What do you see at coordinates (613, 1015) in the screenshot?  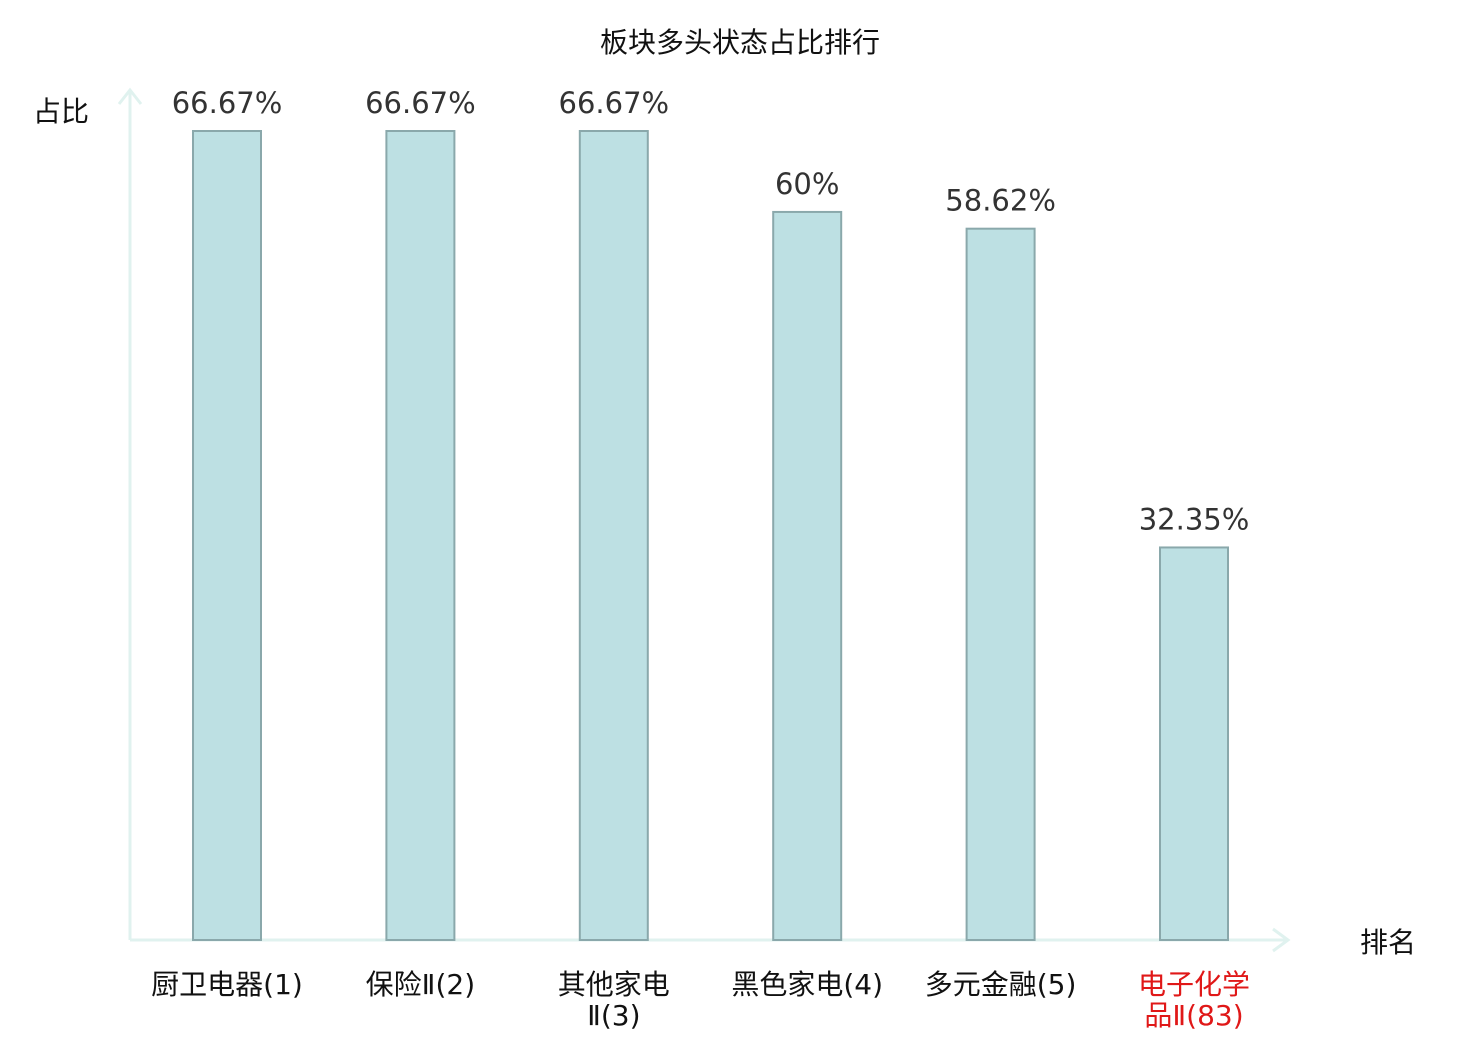 I see `category-label-3-line-2: Ⅱ(3)` at bounding box center [613, 1015].